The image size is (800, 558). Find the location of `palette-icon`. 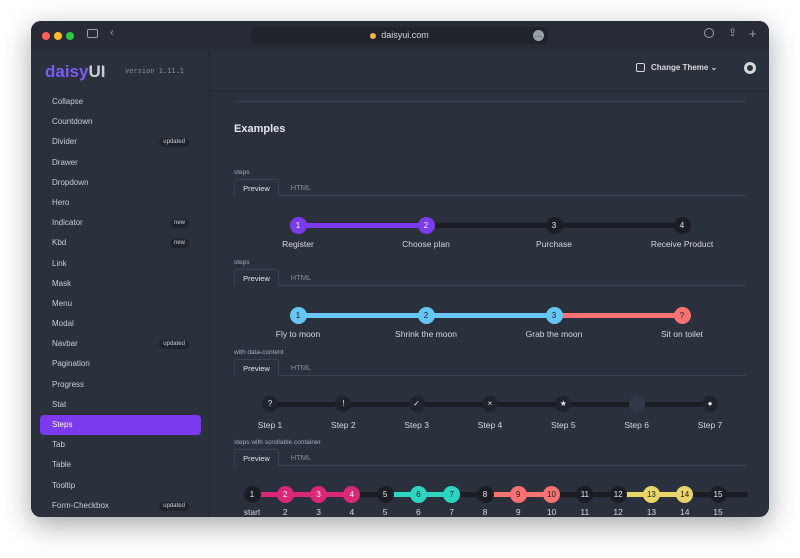

palette-icon is located at coordinates (640, 68).